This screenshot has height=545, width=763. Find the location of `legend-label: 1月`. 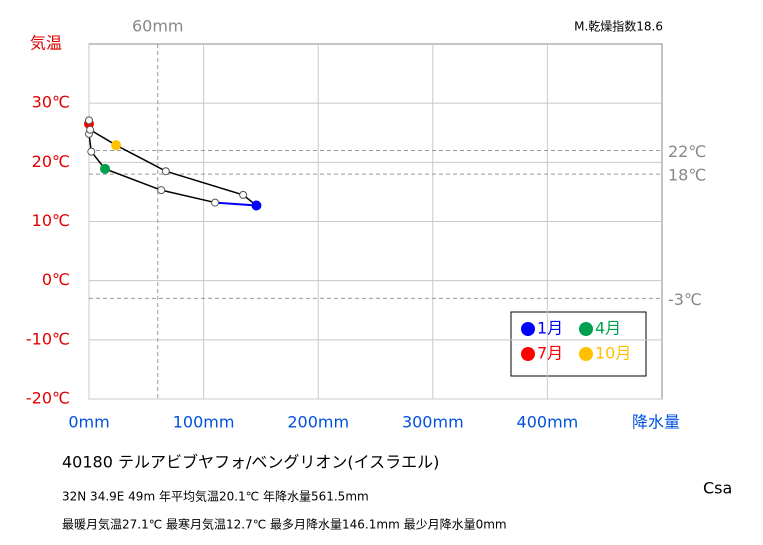

legend-label: 1月 is located at coordinates (550, 328).